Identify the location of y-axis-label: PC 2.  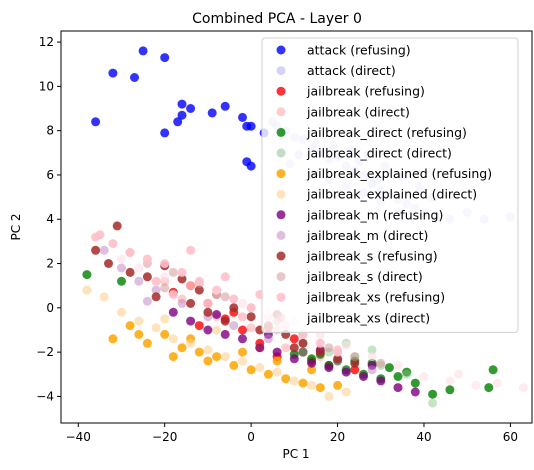
(16, 226).